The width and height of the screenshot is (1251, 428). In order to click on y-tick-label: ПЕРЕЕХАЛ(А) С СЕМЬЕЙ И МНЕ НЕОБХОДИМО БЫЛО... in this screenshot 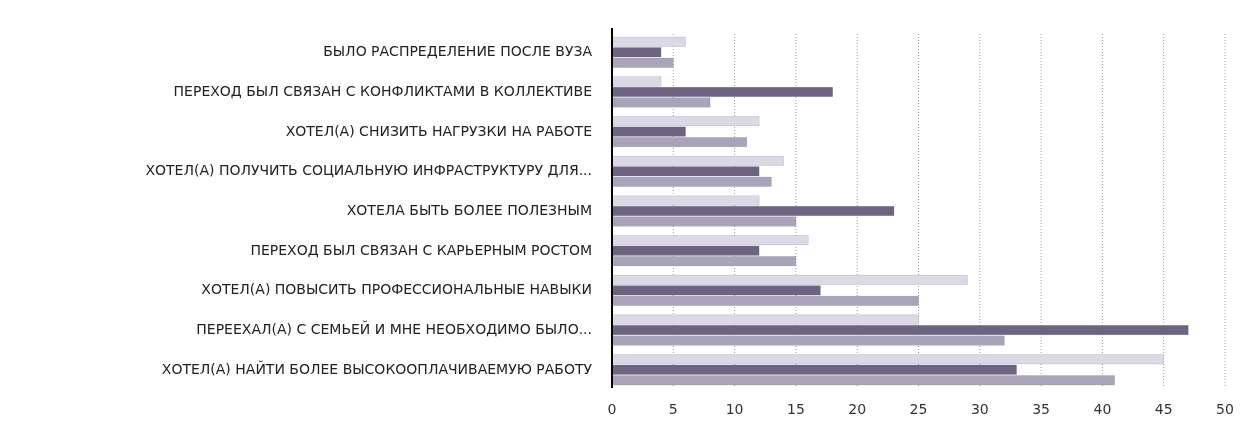, I will do `click(394, 329)`.